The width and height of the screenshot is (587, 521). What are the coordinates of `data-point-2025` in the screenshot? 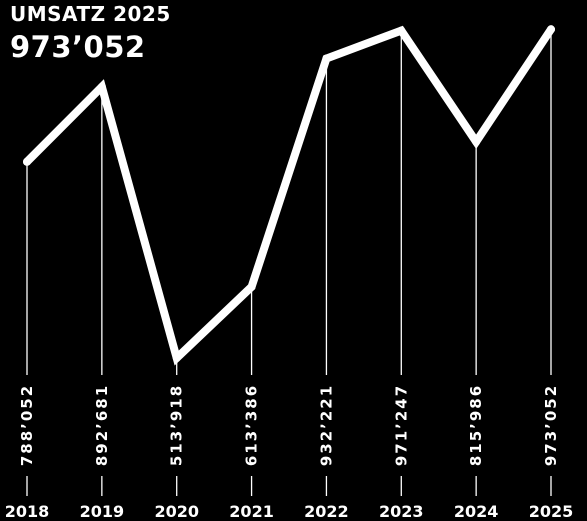 It's located at (551, 29).